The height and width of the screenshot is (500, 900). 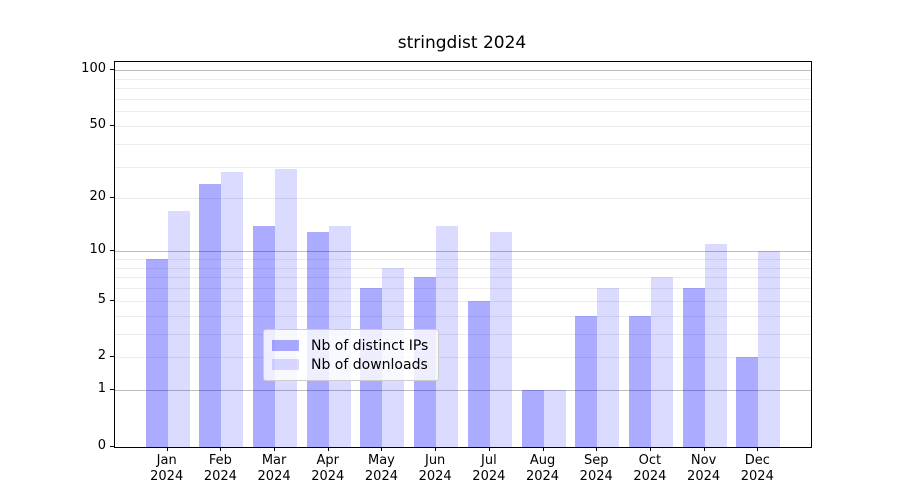 I want to click on y-axis-tick-label: 1, so click(x=101, y=389).